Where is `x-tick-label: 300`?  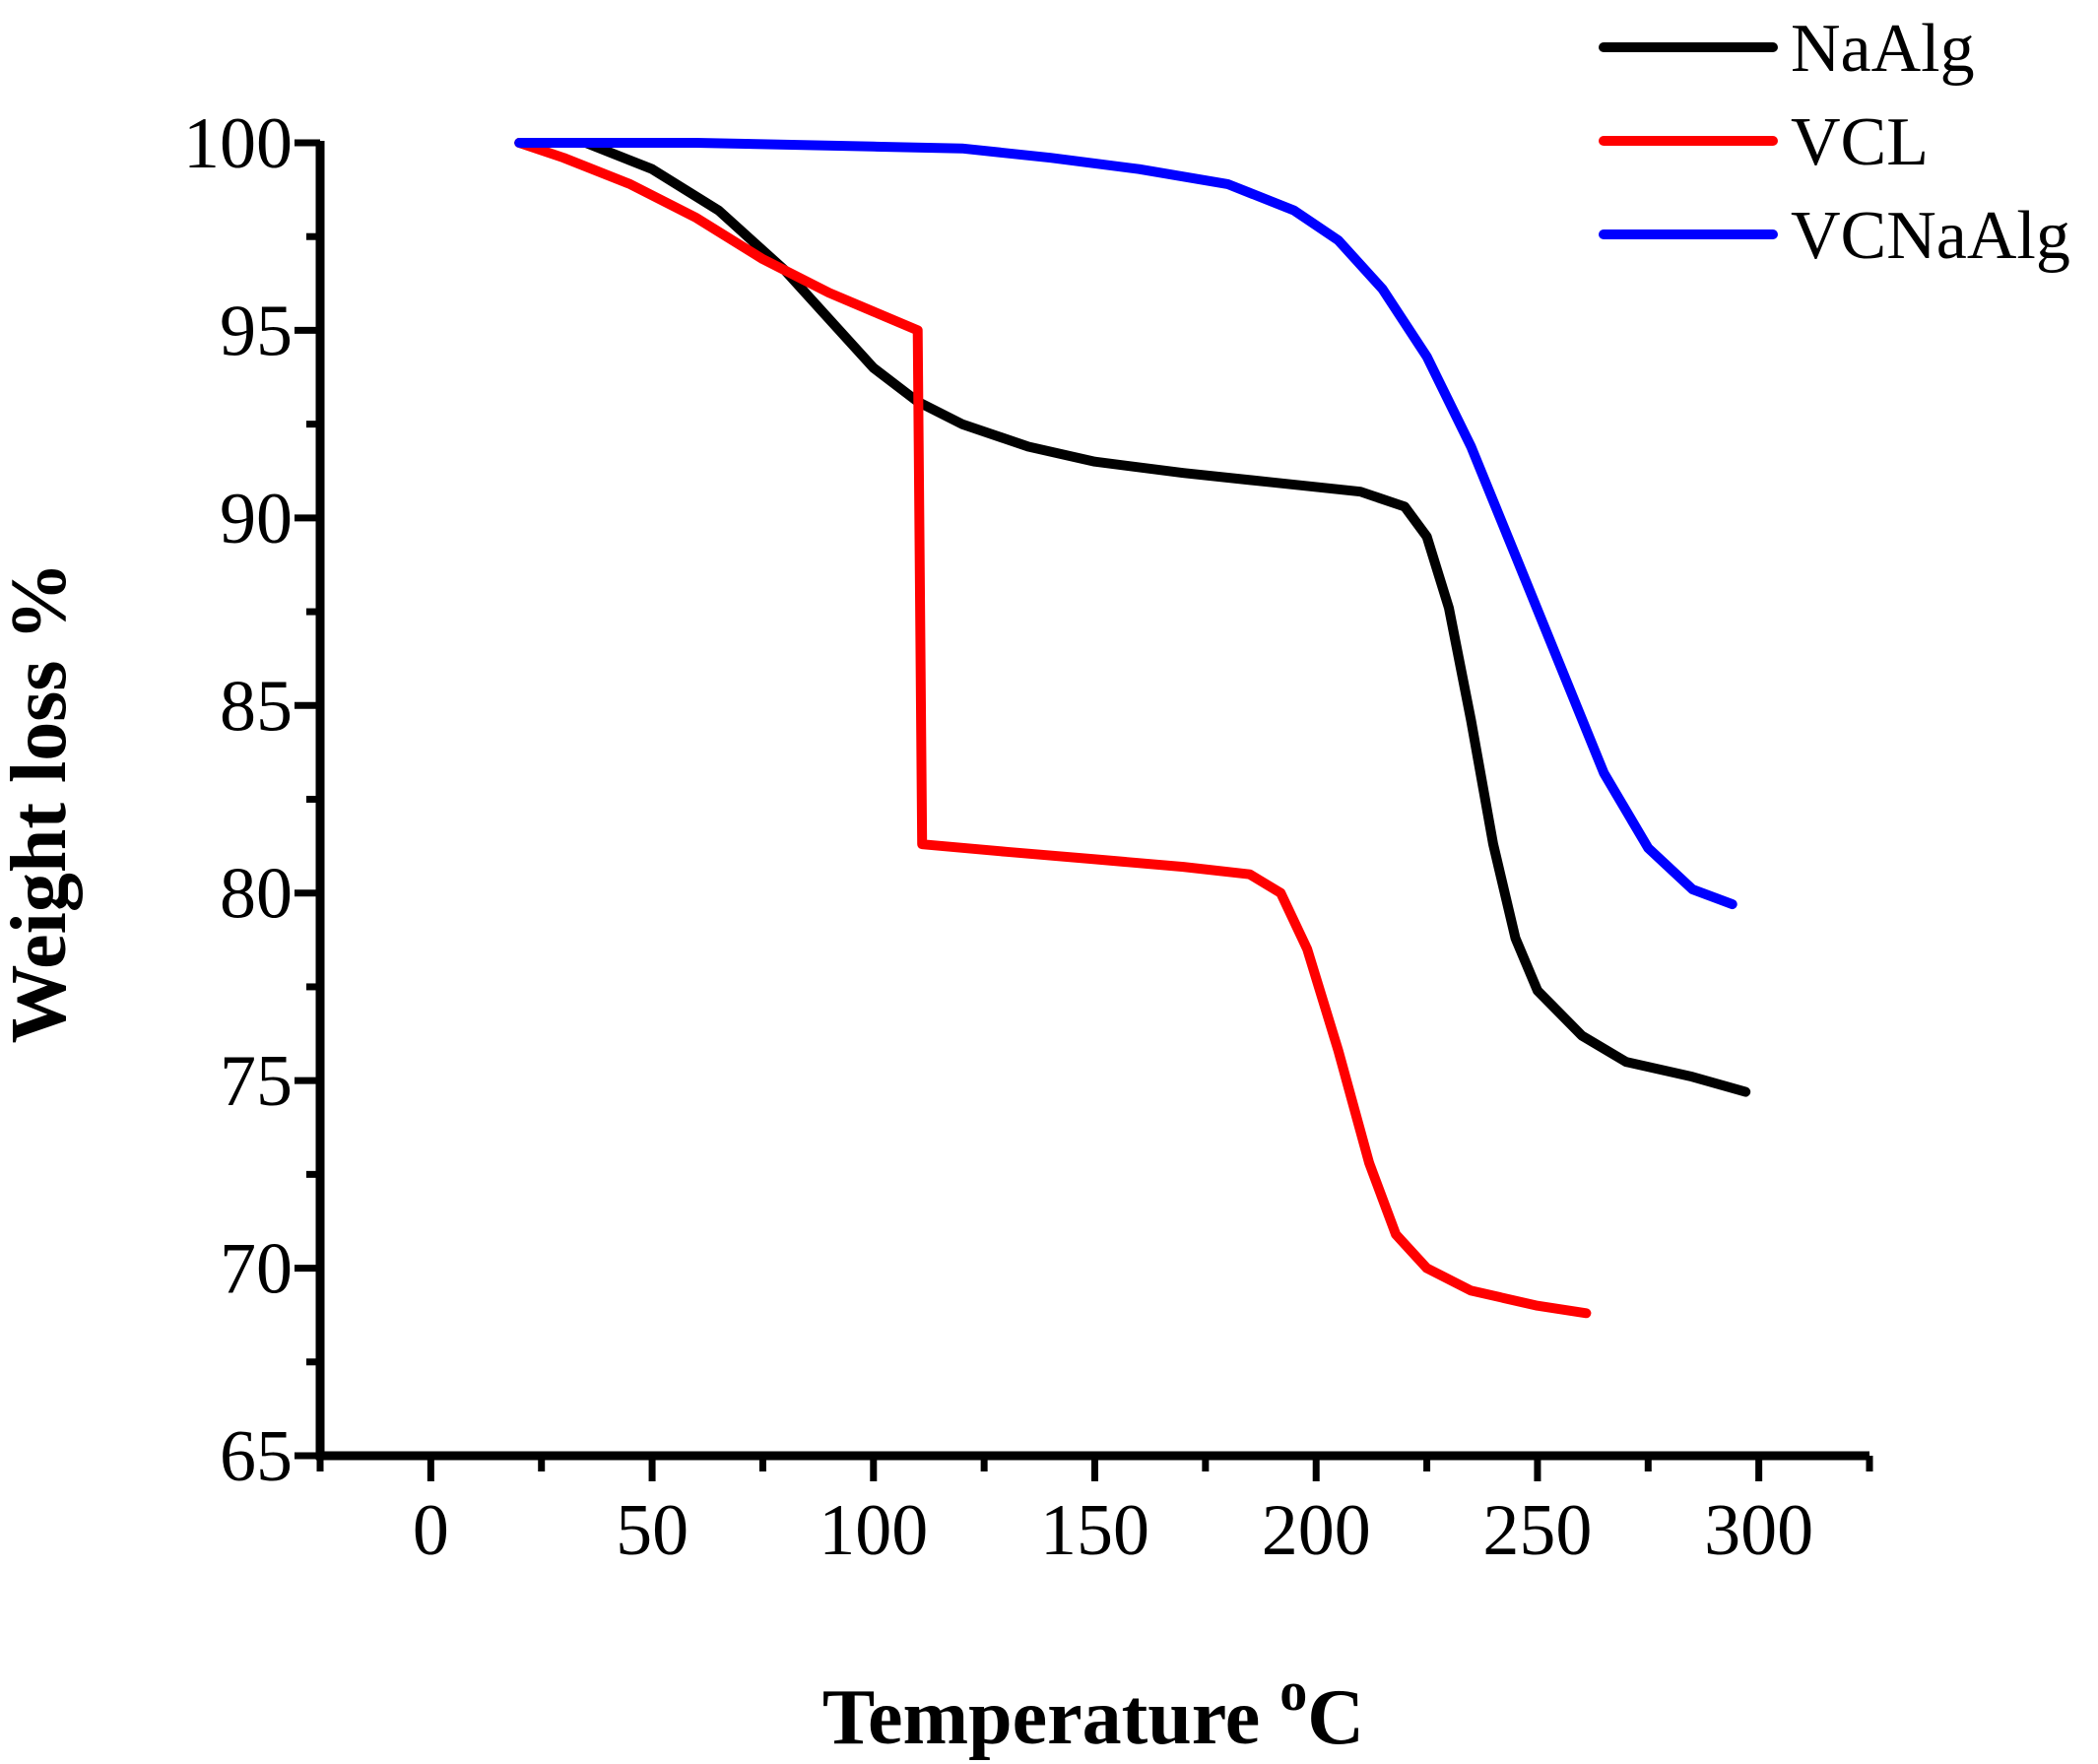 x-tick-label: 300 is located at coordinates (1758, 1531).